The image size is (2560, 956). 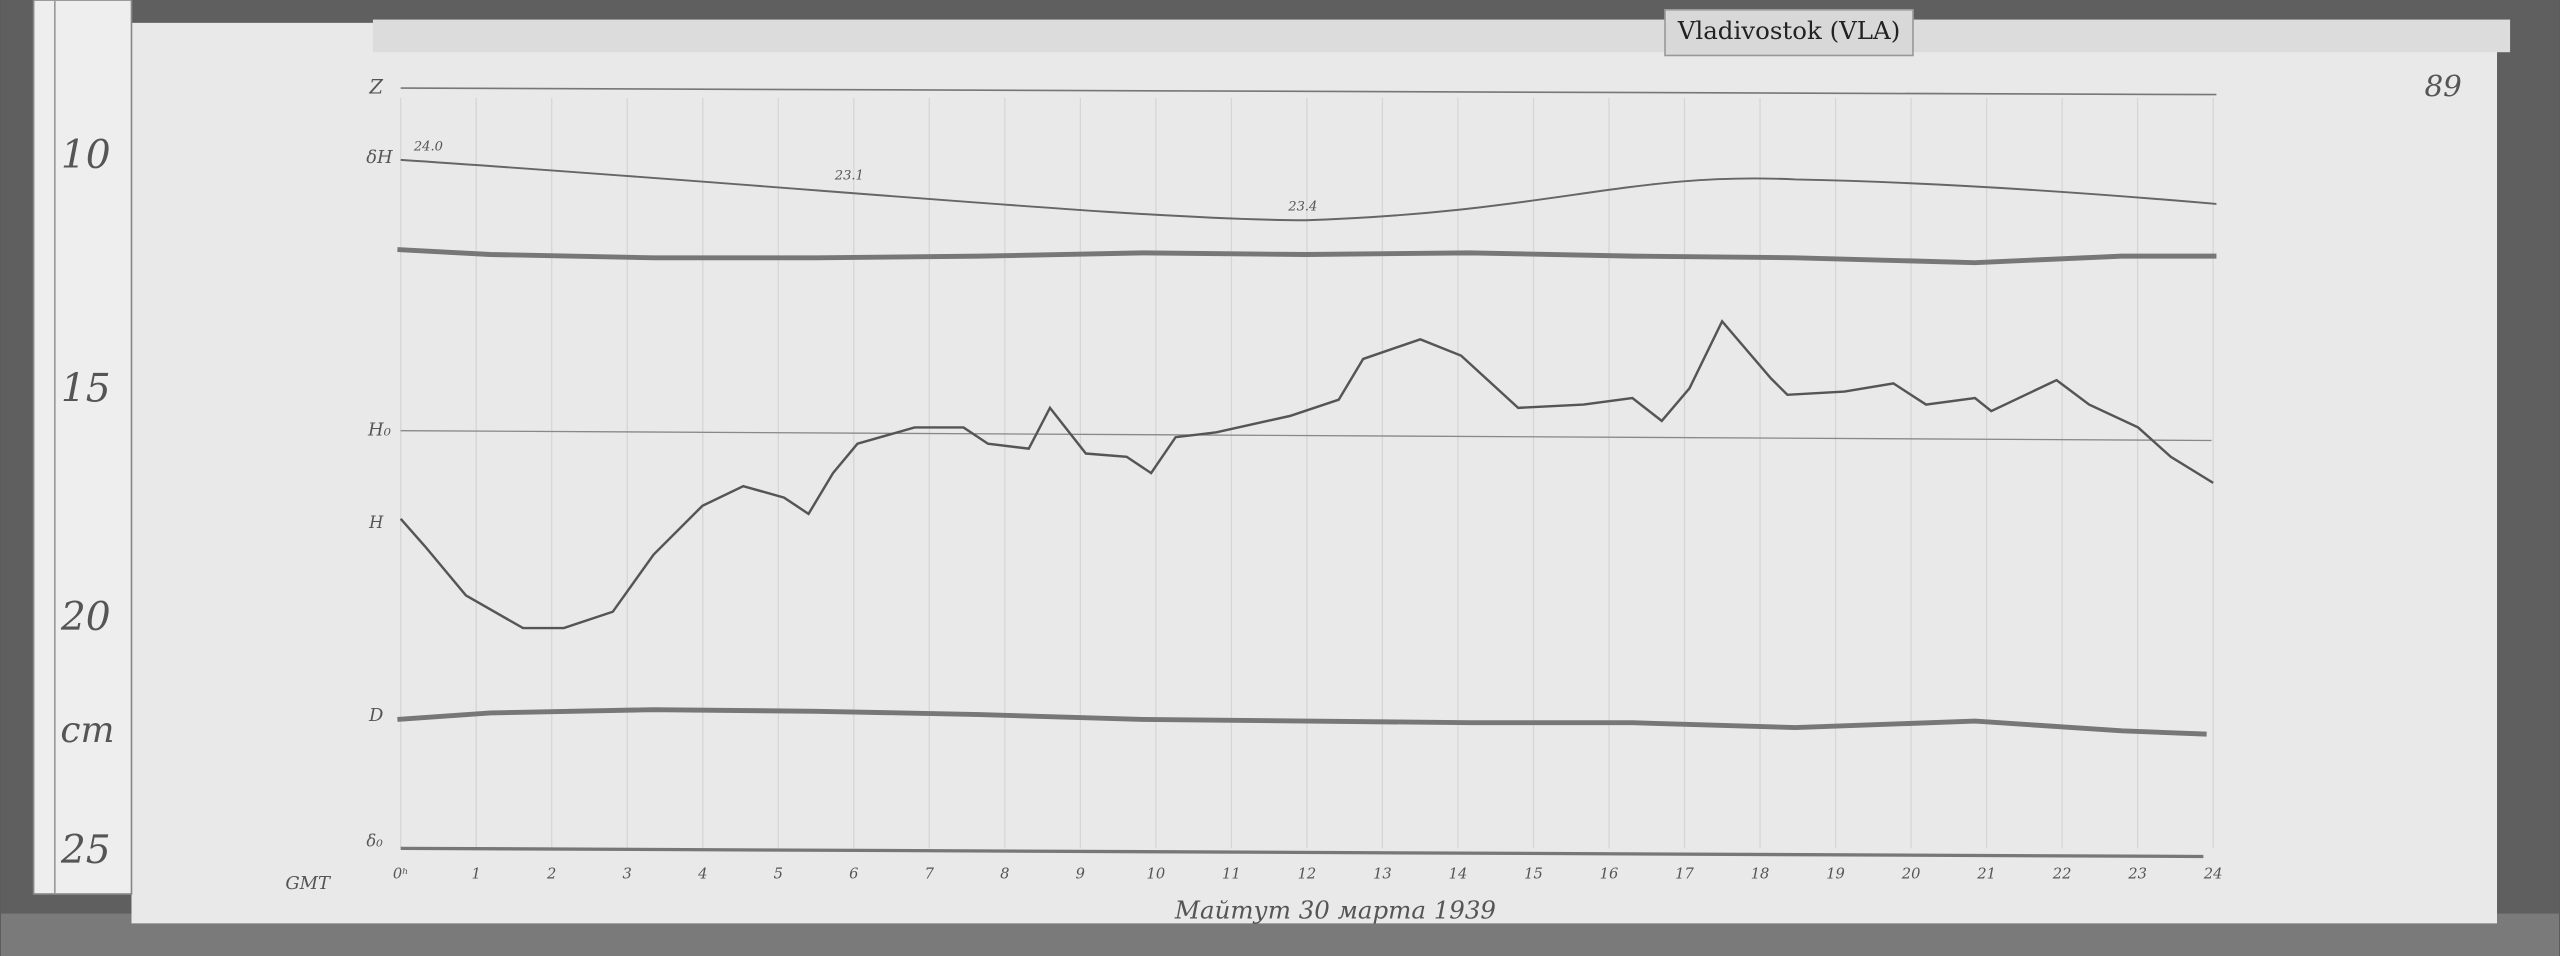 What do you see at coordinates (1302, 207) in the screenshot?
I see `annotation: 23.4` at bounding box center [1302, 207].